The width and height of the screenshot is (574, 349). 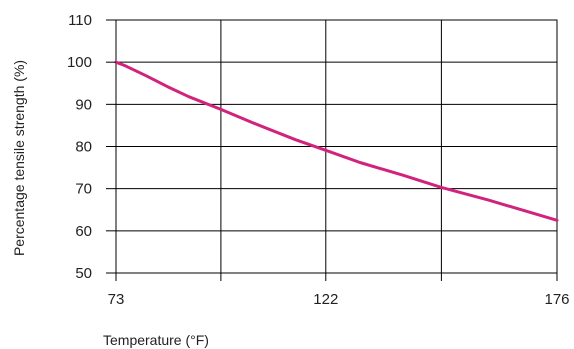 I want to click on y-axis-ticks: 50 60 70 80 90 100 110, so click(x=91, y=147).